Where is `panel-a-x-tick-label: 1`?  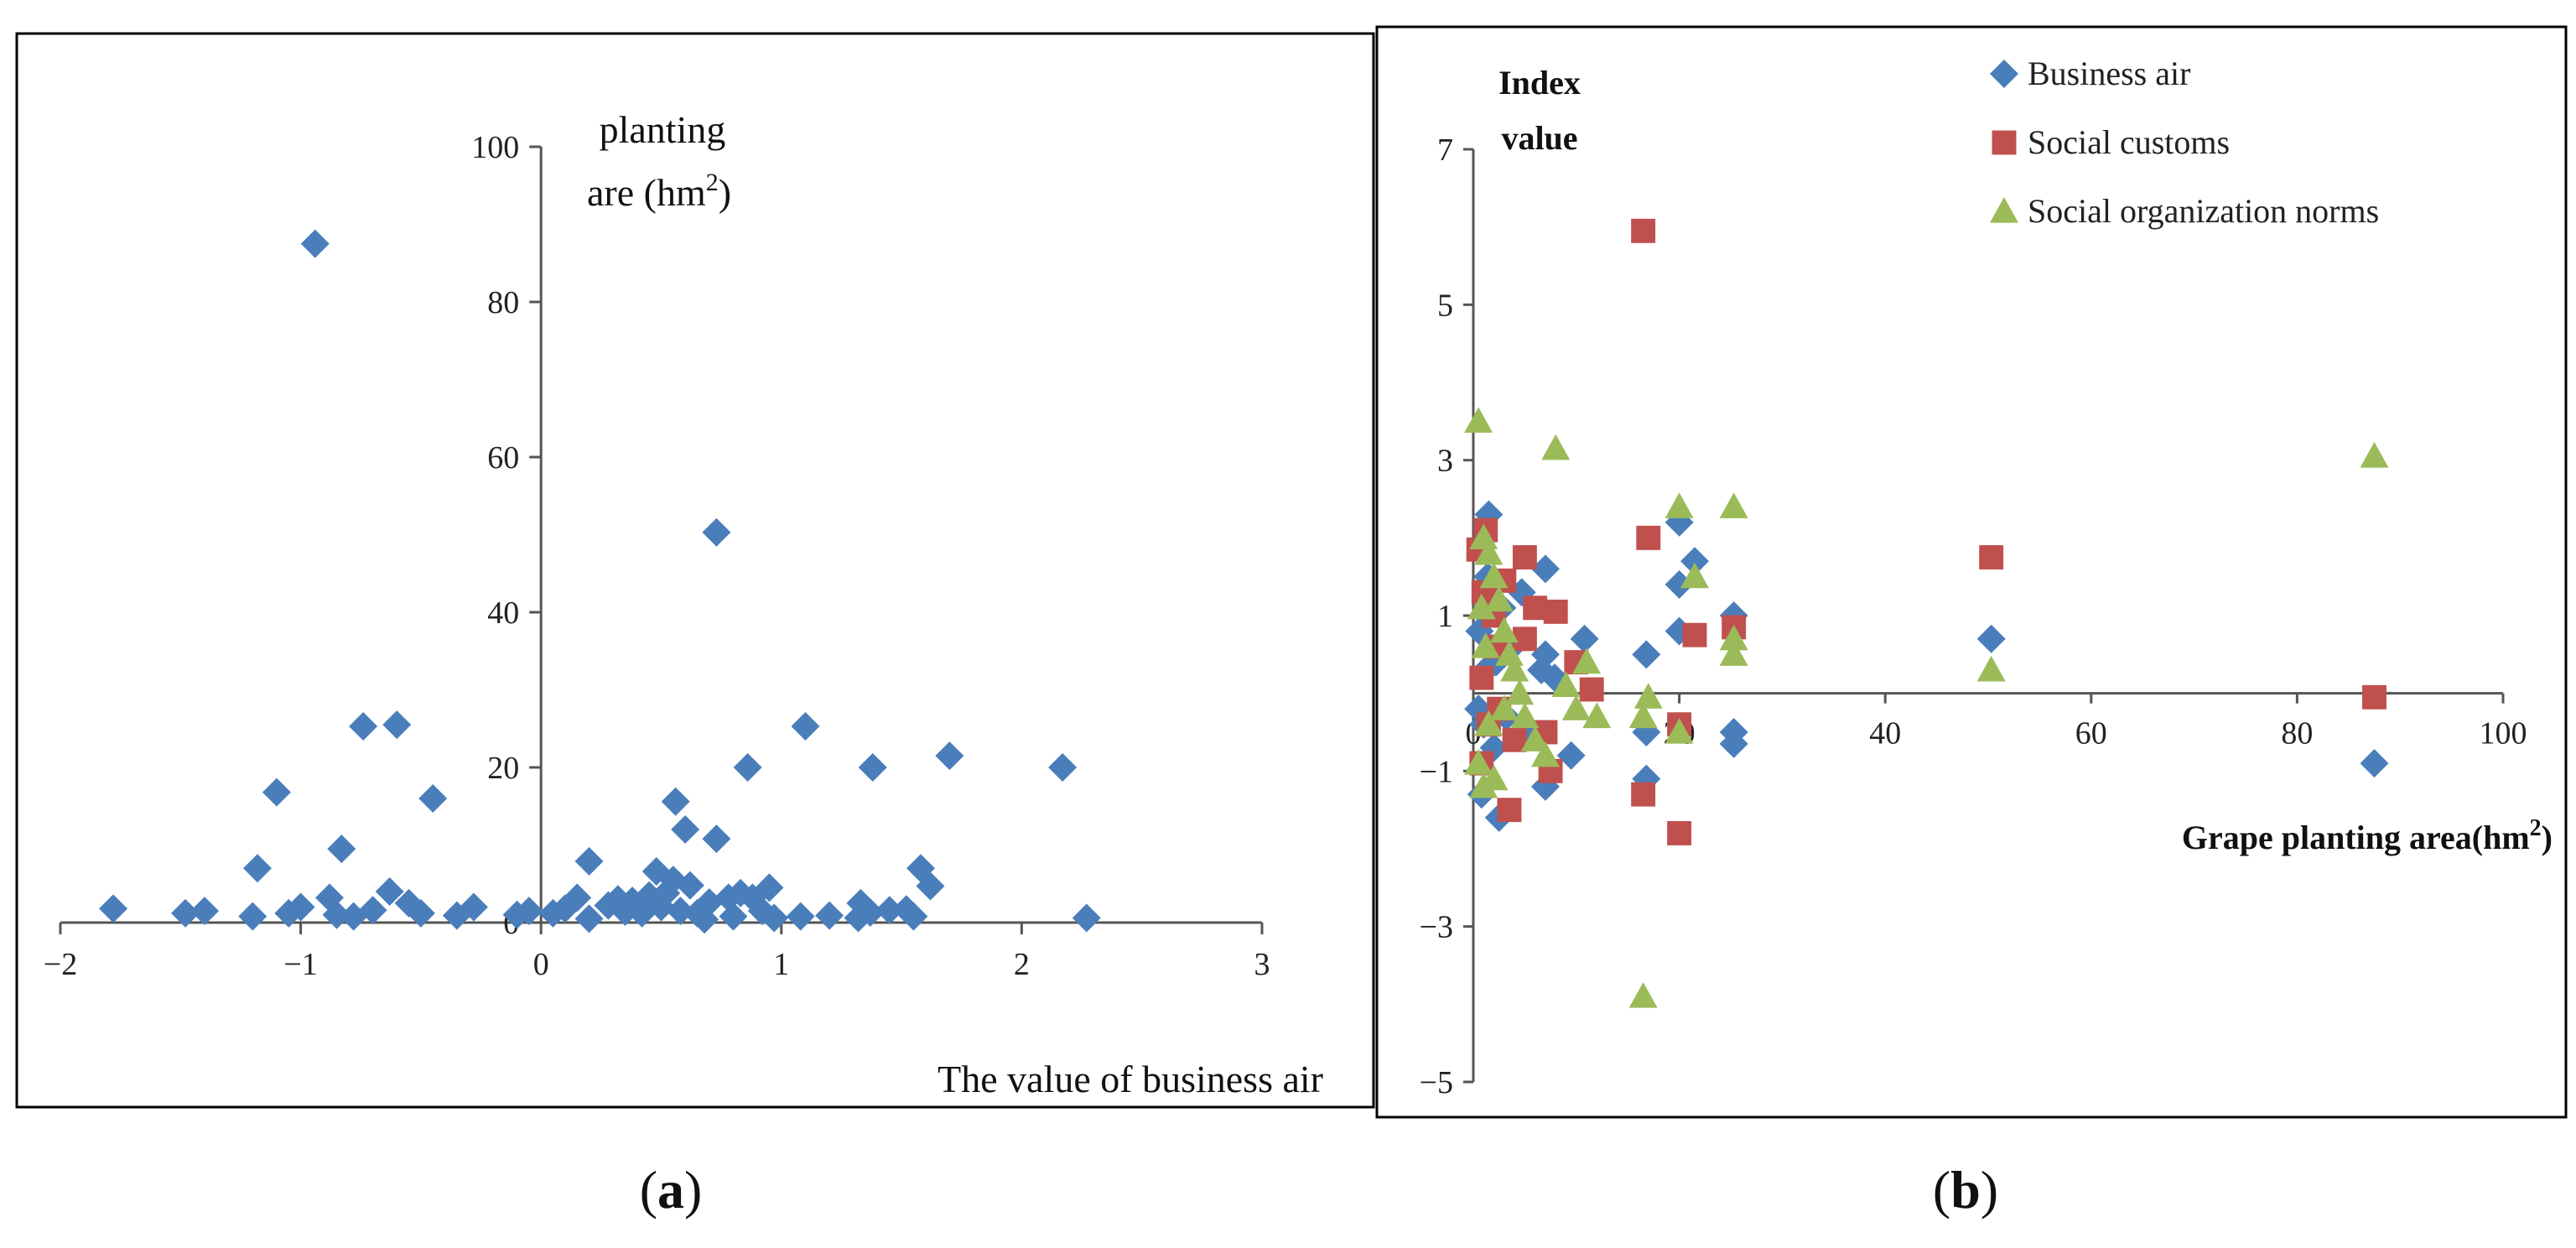 panel-a-x-tick-label: 1 is located at coordinates (781, 965).